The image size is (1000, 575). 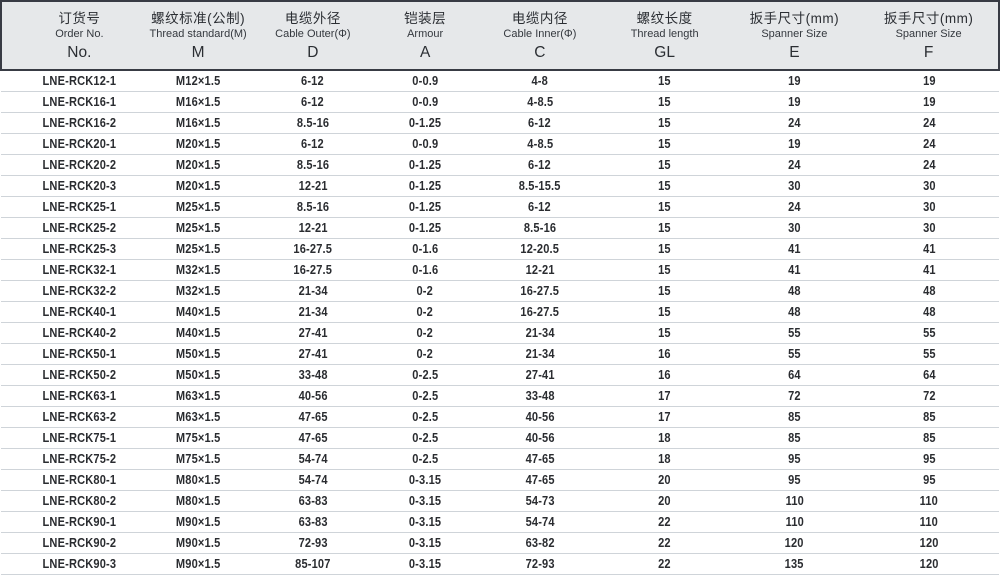 What do you see at coordinates (794, 395) in the screenshot?
I see `cell-text: 72` at bounding box center [794, 395].